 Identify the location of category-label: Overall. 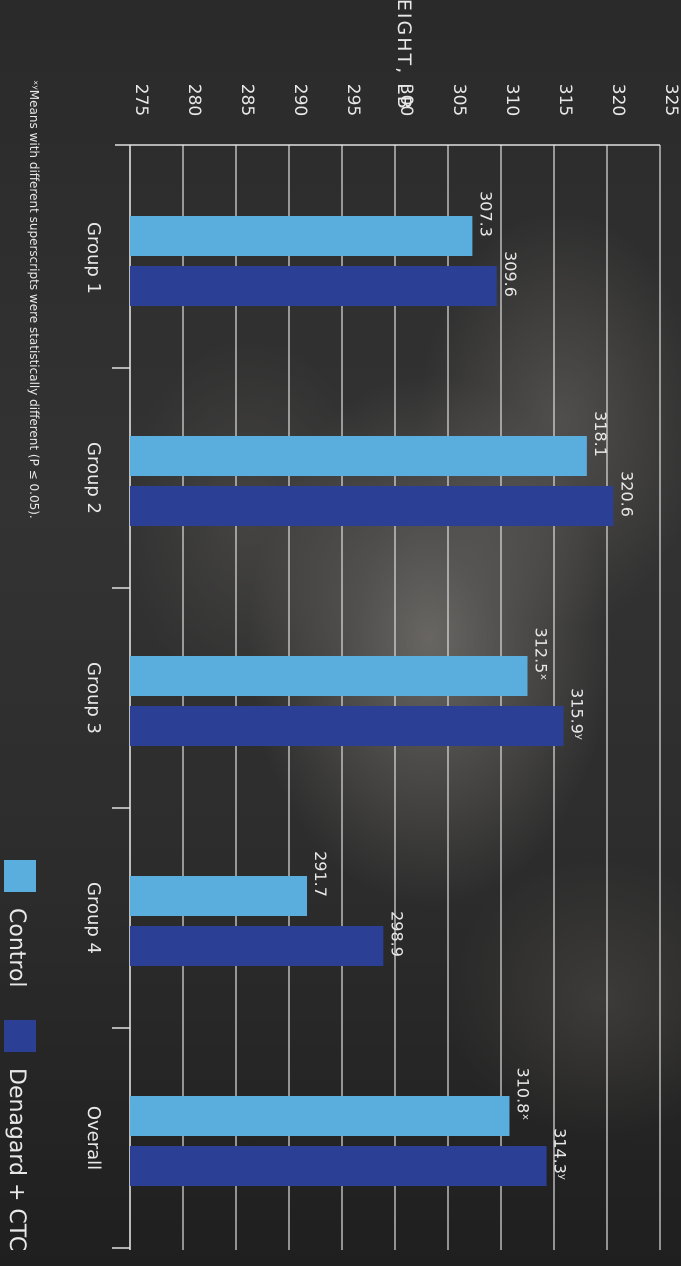
(93, 1138).